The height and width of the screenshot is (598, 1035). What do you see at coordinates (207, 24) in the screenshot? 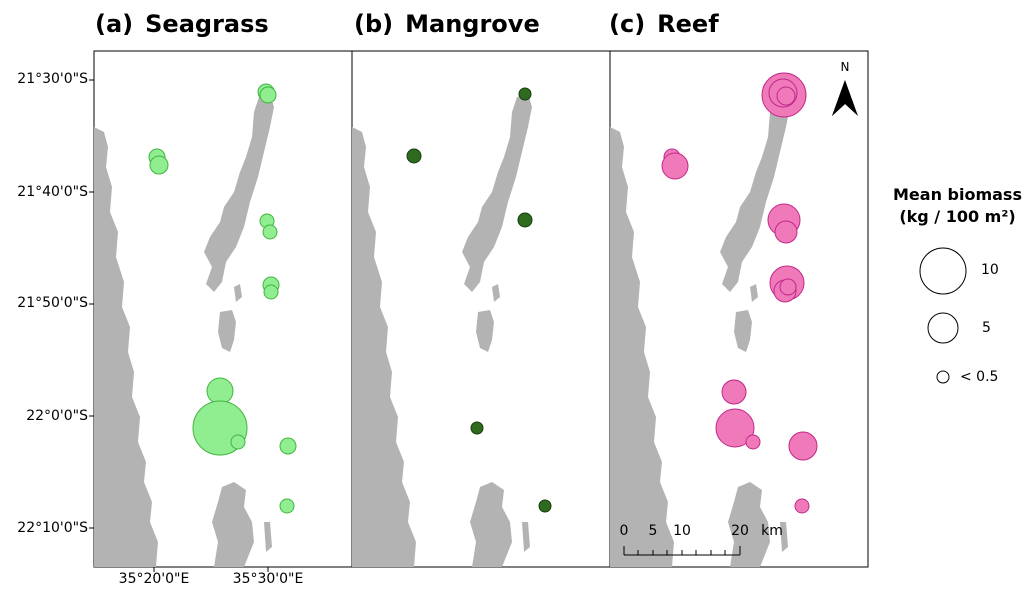
I see `panel-name: Seagrass` at bounding box center [207, 24].